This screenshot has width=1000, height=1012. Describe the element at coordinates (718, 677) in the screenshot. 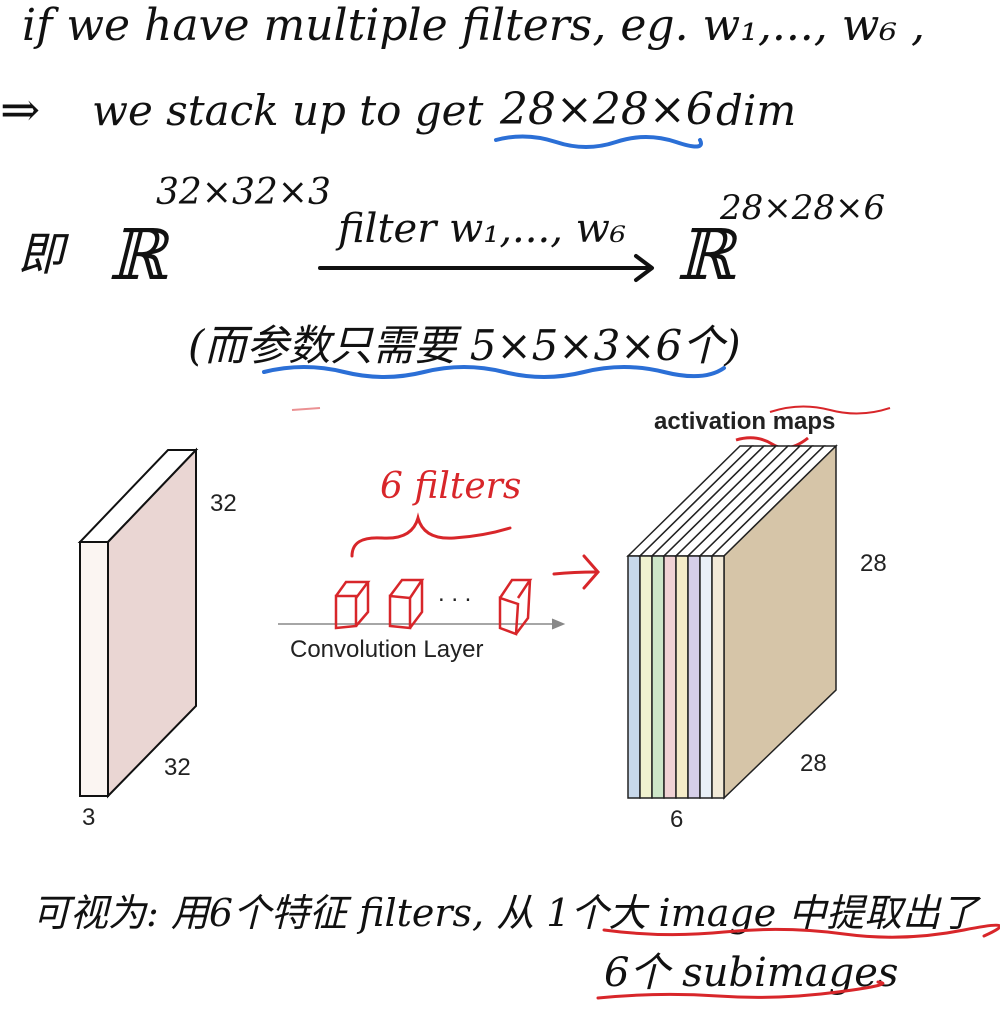

I see `activation-slice-8-front` at that location.